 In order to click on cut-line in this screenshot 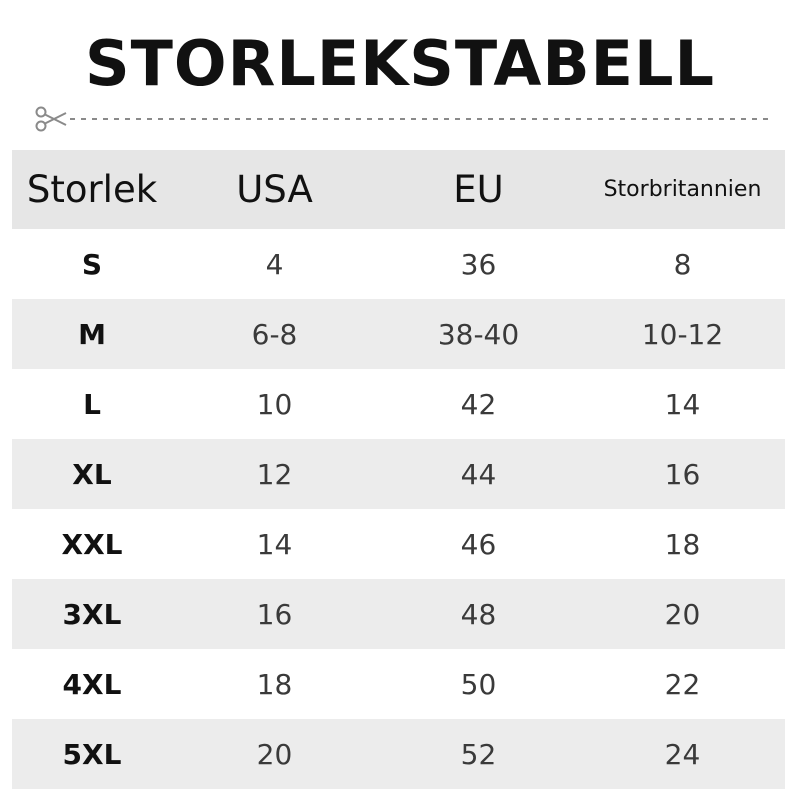, I will do `click(401, 119)`.